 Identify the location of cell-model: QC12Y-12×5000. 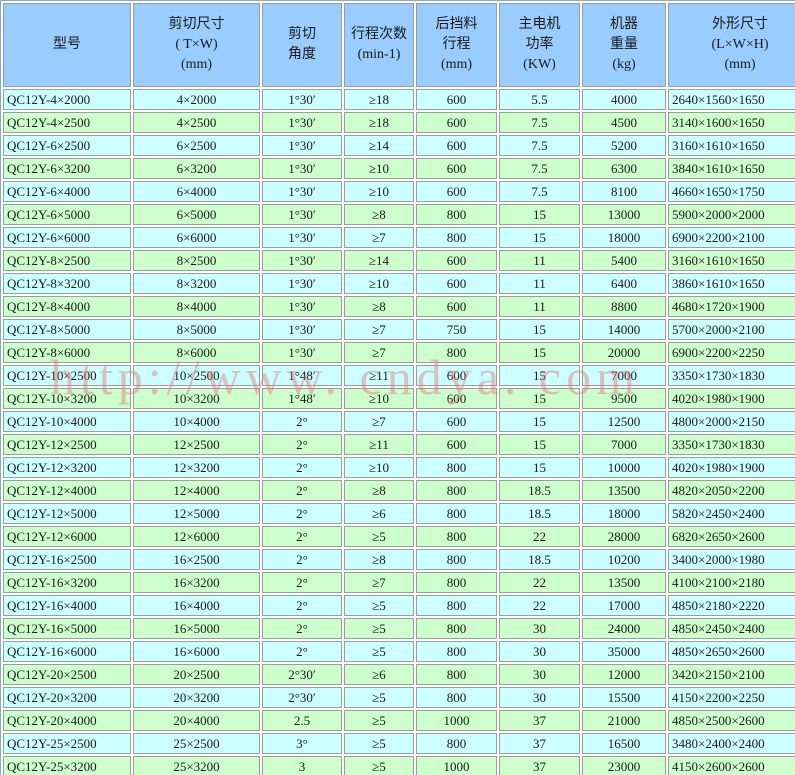
(67, 513).